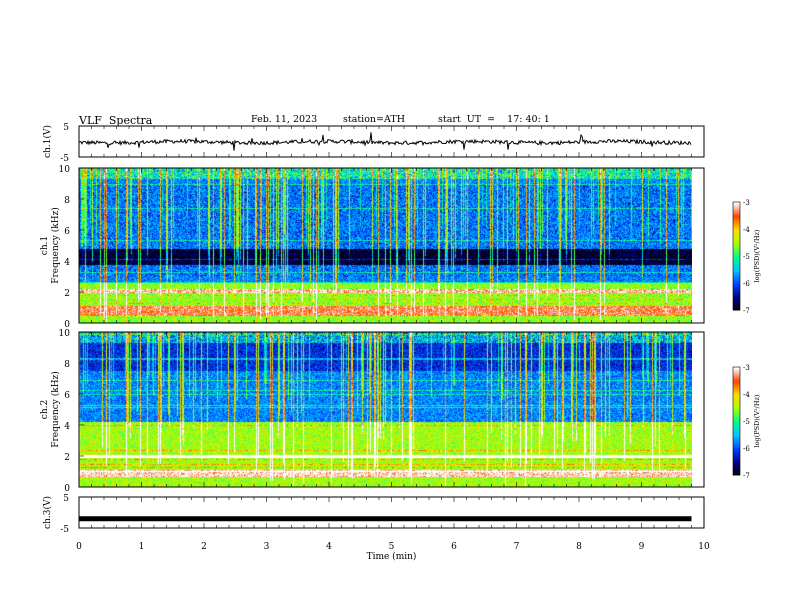  Describe the element at coordinates (757, 420) in the screenshot. I see `colorbar-label: log(PSD)(V²/Hz)` at that location.